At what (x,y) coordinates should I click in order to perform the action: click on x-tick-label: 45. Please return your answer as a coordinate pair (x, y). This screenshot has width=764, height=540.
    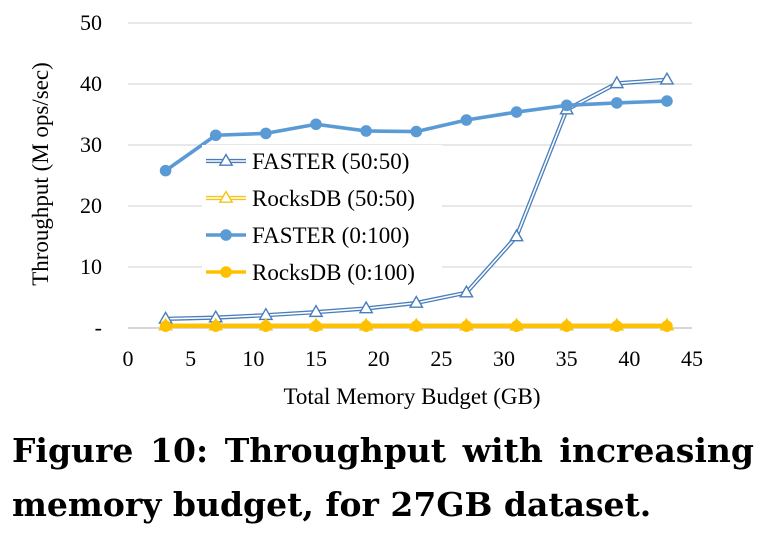
    Looking at the image, I should click on (692, 358).